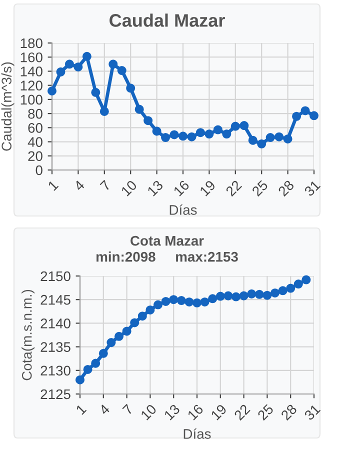 Image resolution: width=339 pixels, height=452 pixels. What do you see at coordinates (106, 186) in the screenshot?
I see `x-tick-label: 7` at bounding box center [106, 186].